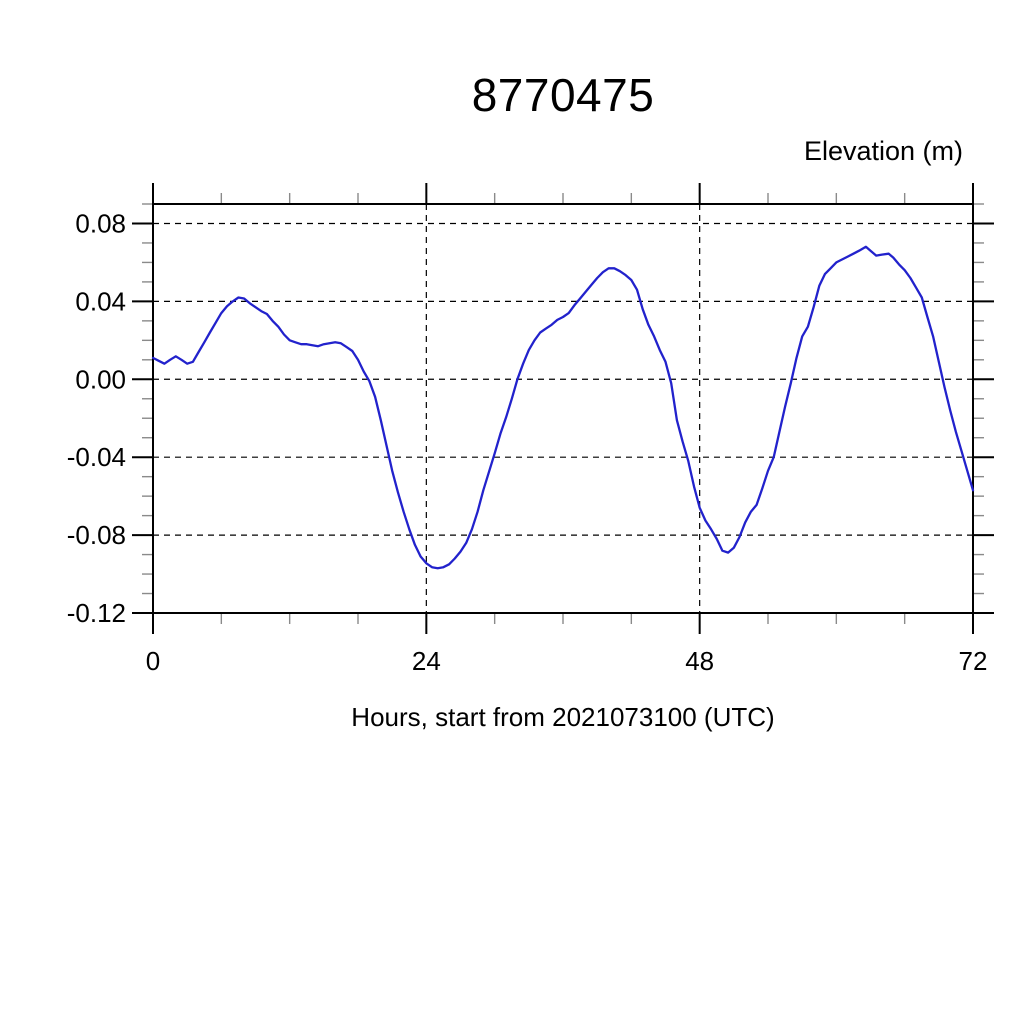  I want to click on y-tick-label: 0.00, so click(100, 379).